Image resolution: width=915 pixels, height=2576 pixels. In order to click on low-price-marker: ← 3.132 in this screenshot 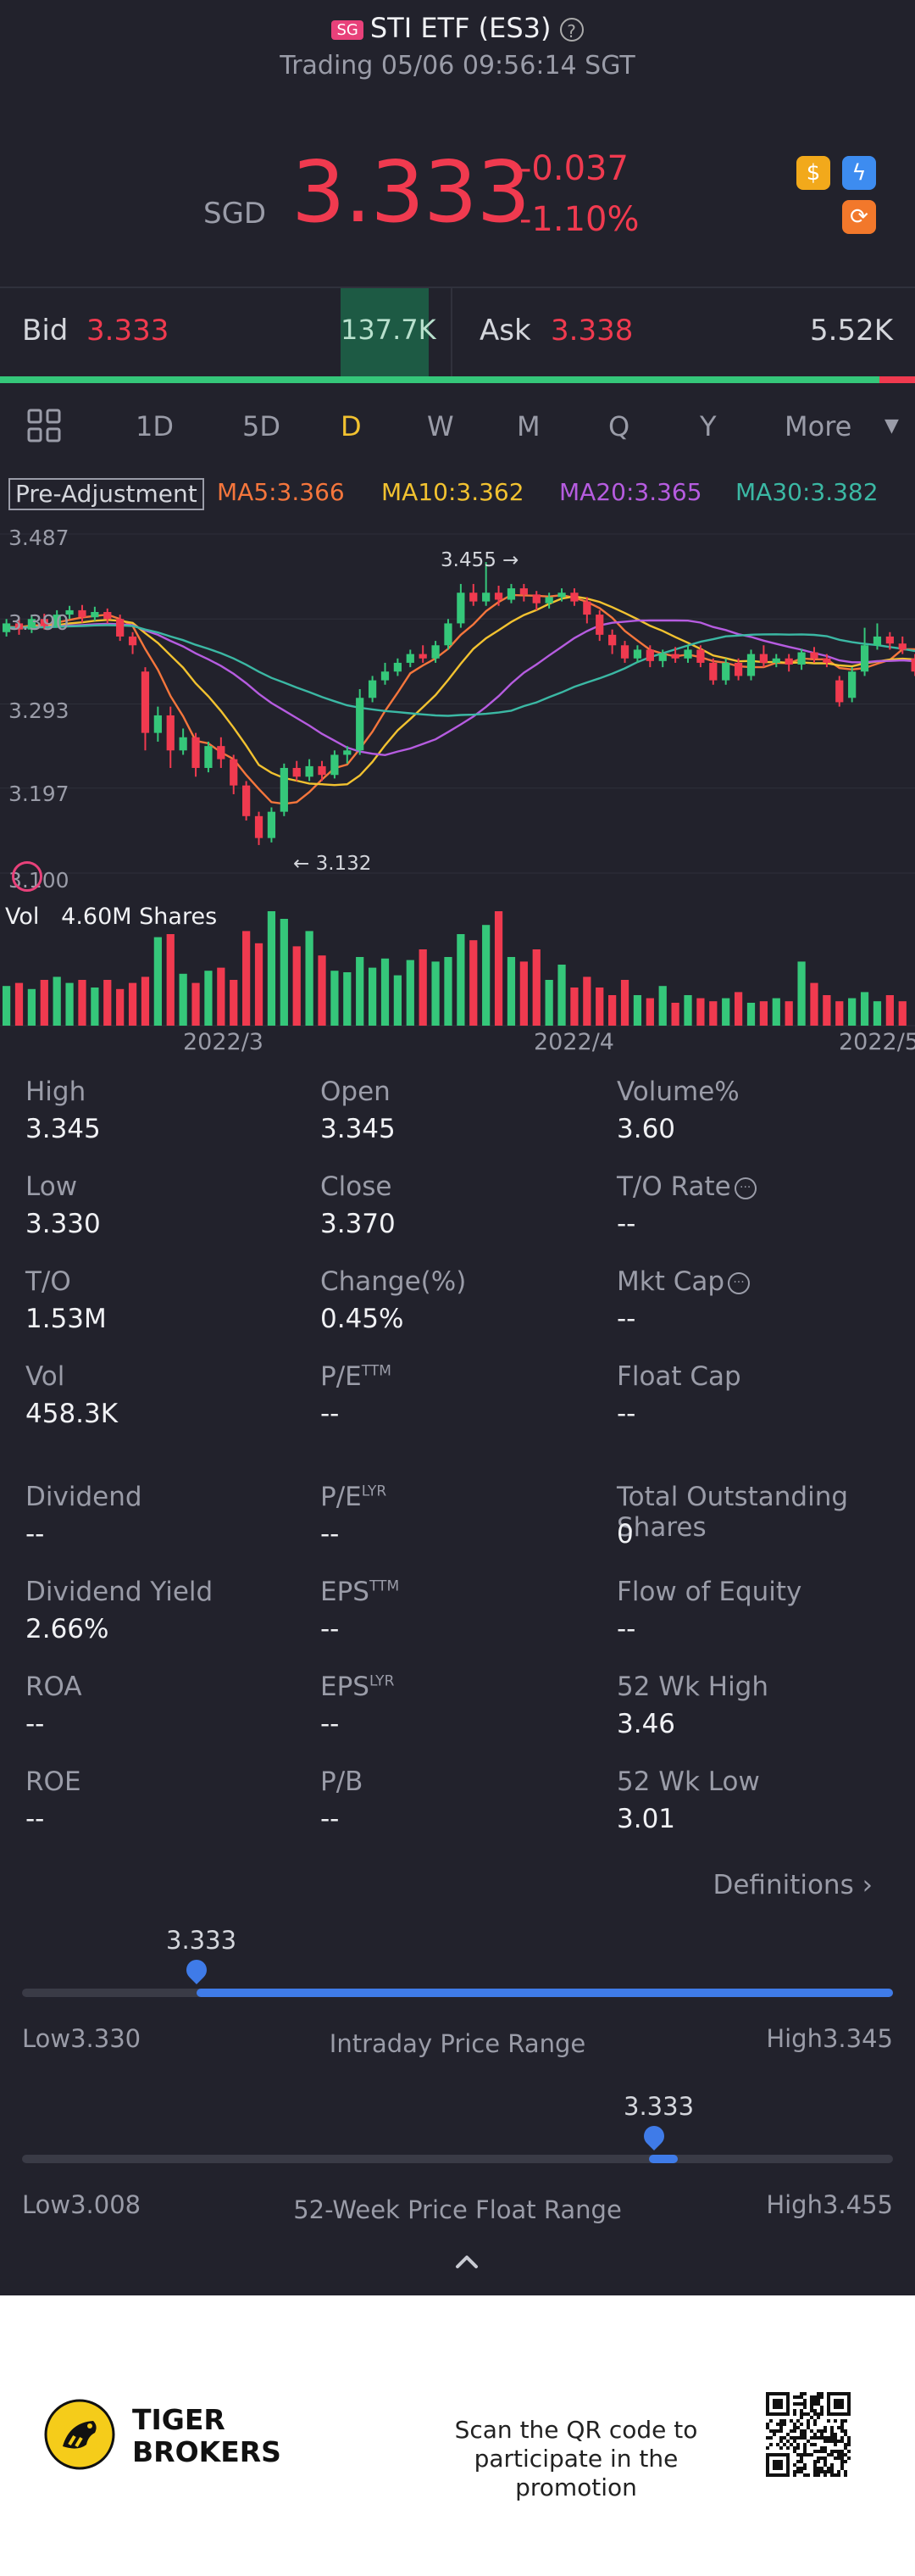, I will do `click(332, 864)`.